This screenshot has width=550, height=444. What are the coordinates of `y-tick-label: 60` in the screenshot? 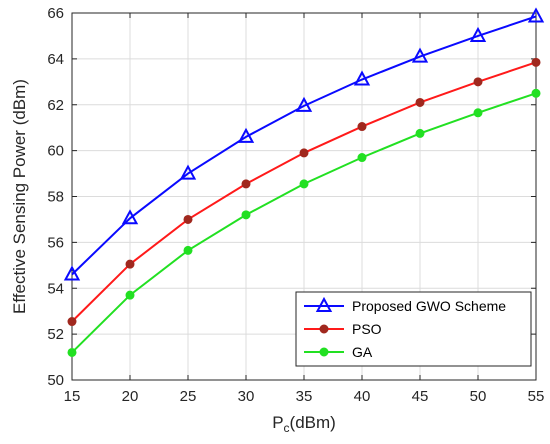 It's located at (55, 151).